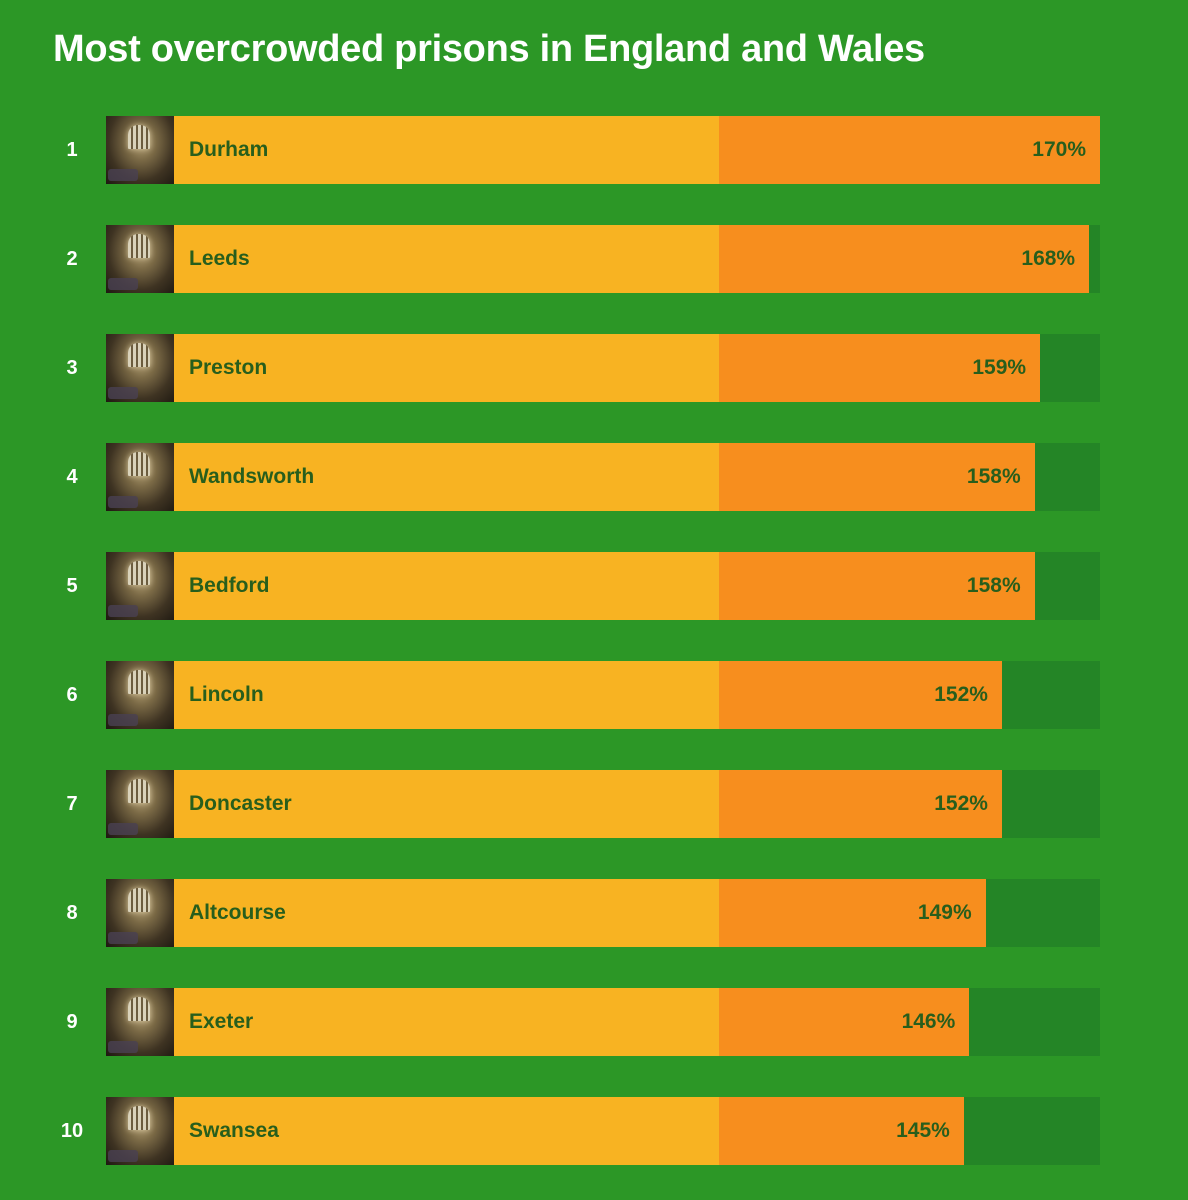 This screenshot has width=1188, height=1200. What do you see at coordinates (72, 695) in the screenshot?
I see `rank-label: 6` at bounding box center [72, 695].